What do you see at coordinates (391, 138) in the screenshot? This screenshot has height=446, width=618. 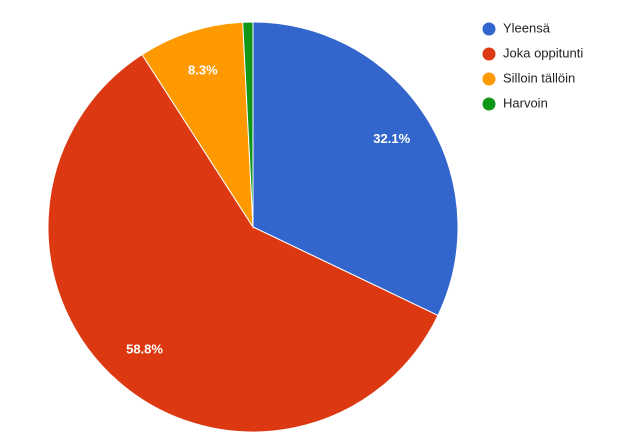 I see `slice-label: 32.1%` at bounding box center [391, 138].